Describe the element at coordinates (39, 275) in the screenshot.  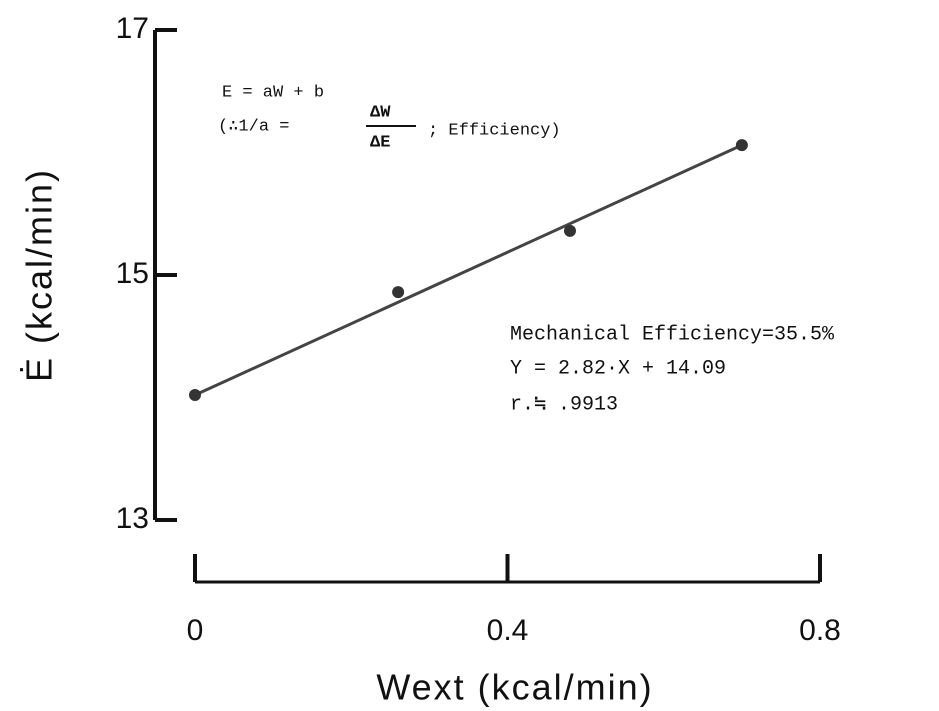
I see `y-axis-label: Ė (kcal/min)` at that location.